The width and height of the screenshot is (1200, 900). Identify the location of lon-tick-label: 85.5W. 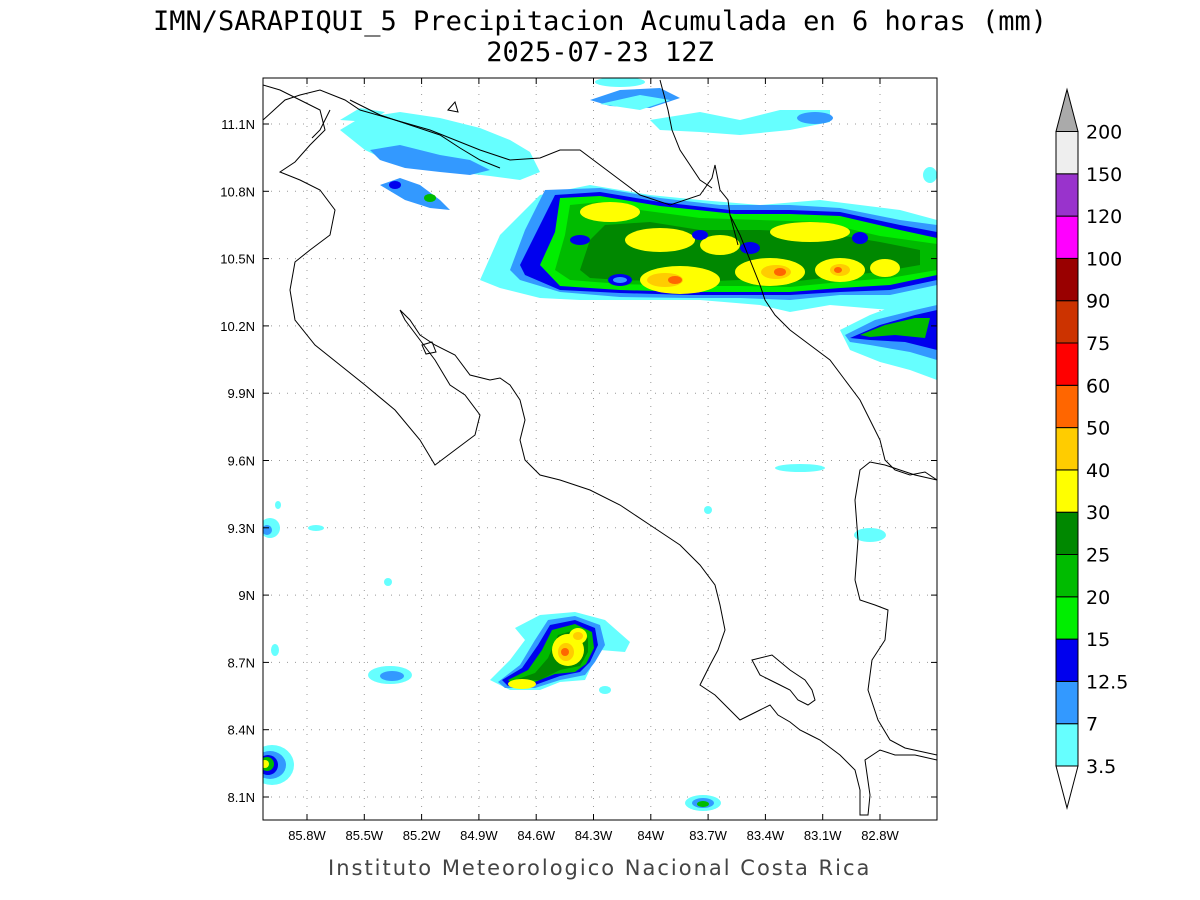
(365, 835).